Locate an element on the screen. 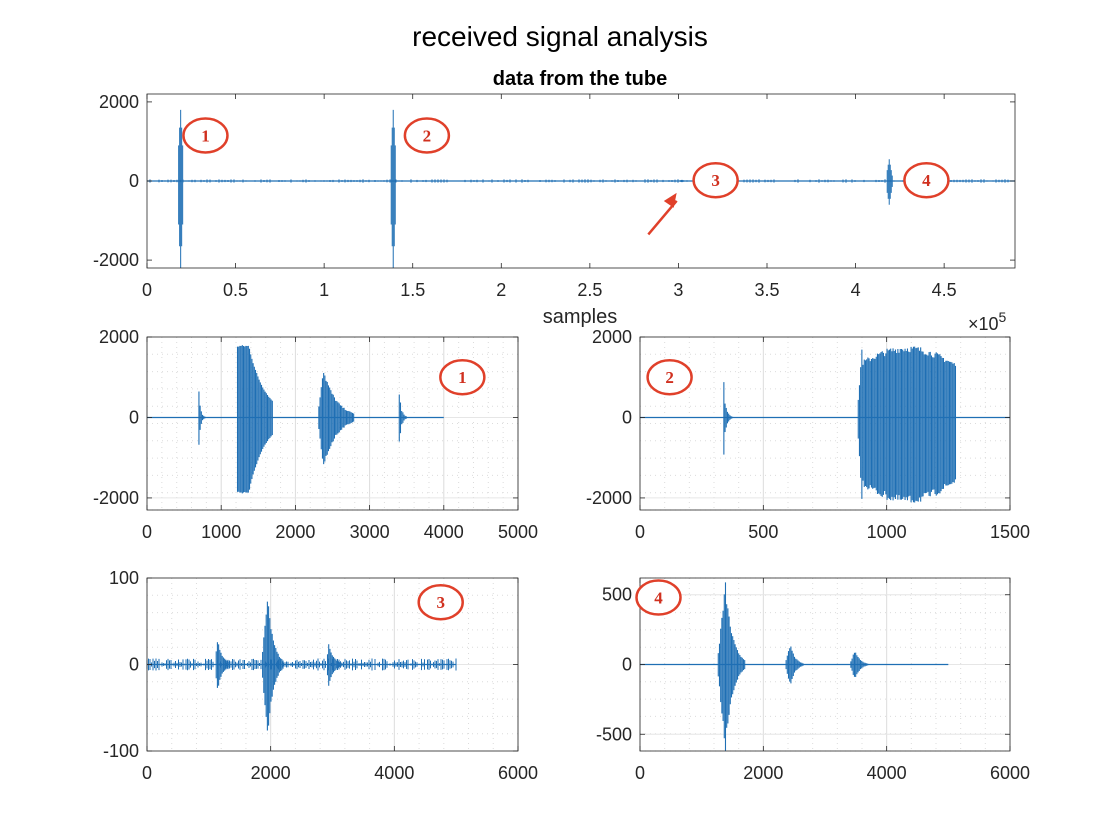 The image size is (1120, 840). arrow-head is located at coordinates (670, 200).